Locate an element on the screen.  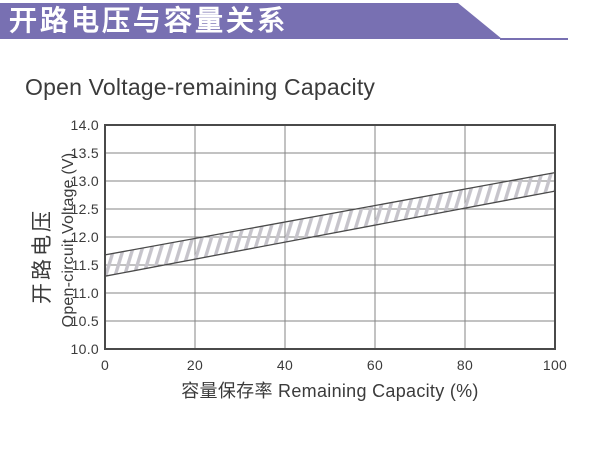
voltage-band-lower-line is located at coordinates (330, 233).